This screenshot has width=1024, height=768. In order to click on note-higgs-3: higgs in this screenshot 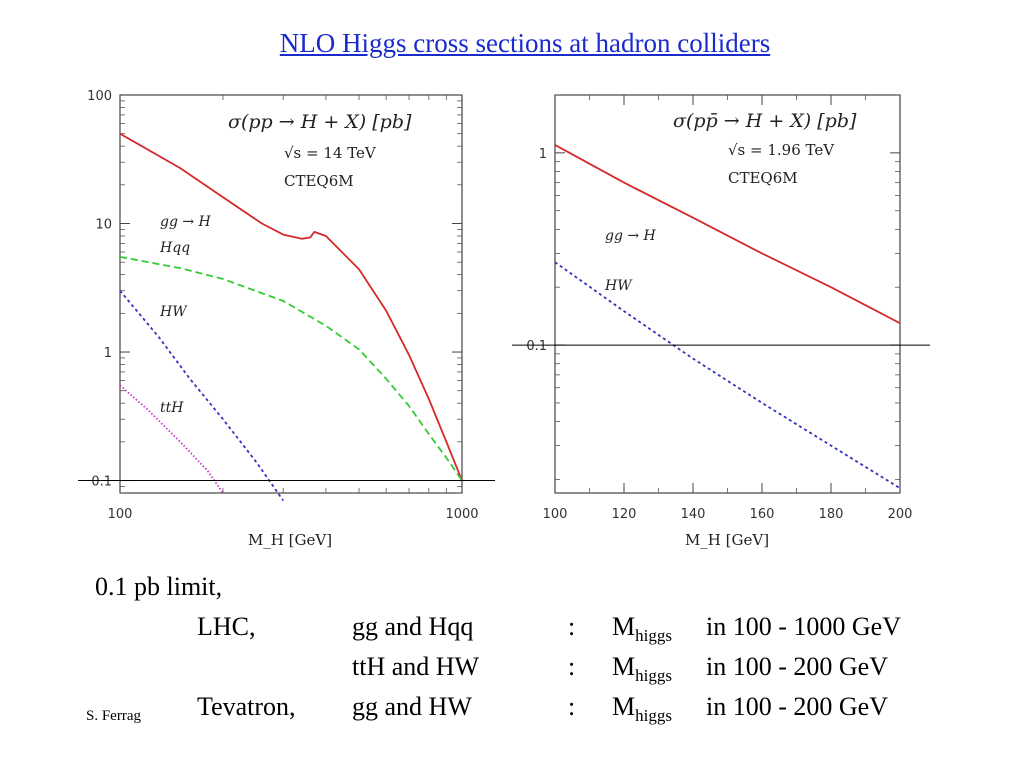, I will do `click(653, 715)`.